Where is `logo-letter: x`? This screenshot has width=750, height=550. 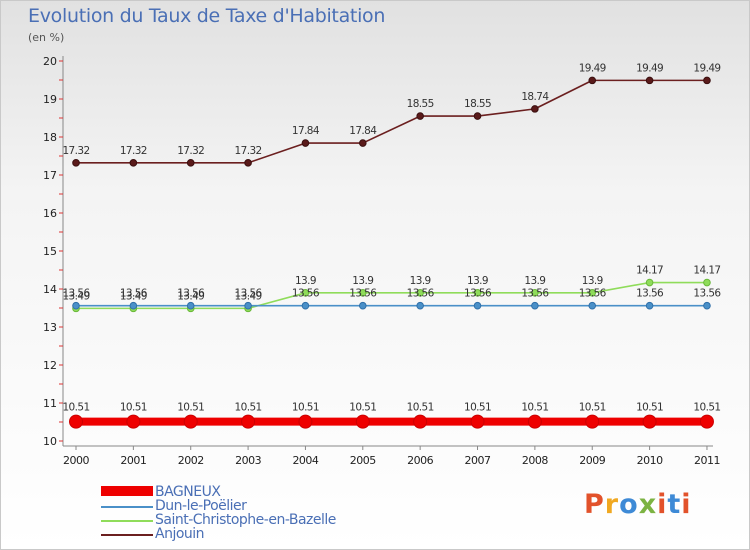 logo-letter: x is located at coordinates (648, 504).